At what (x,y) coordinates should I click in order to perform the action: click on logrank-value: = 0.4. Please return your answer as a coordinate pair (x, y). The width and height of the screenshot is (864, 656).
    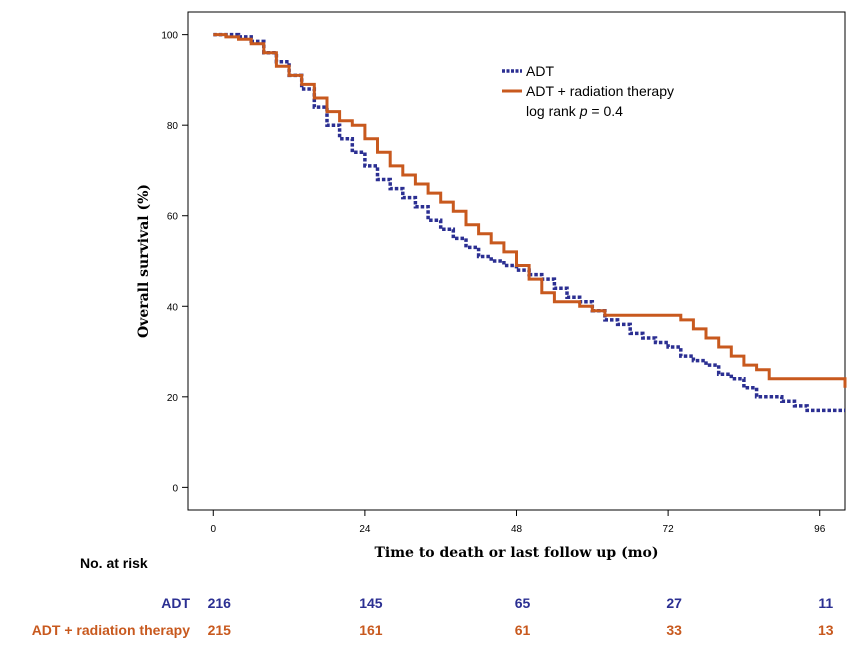
    Looking at the image, I should click on (606, 111).